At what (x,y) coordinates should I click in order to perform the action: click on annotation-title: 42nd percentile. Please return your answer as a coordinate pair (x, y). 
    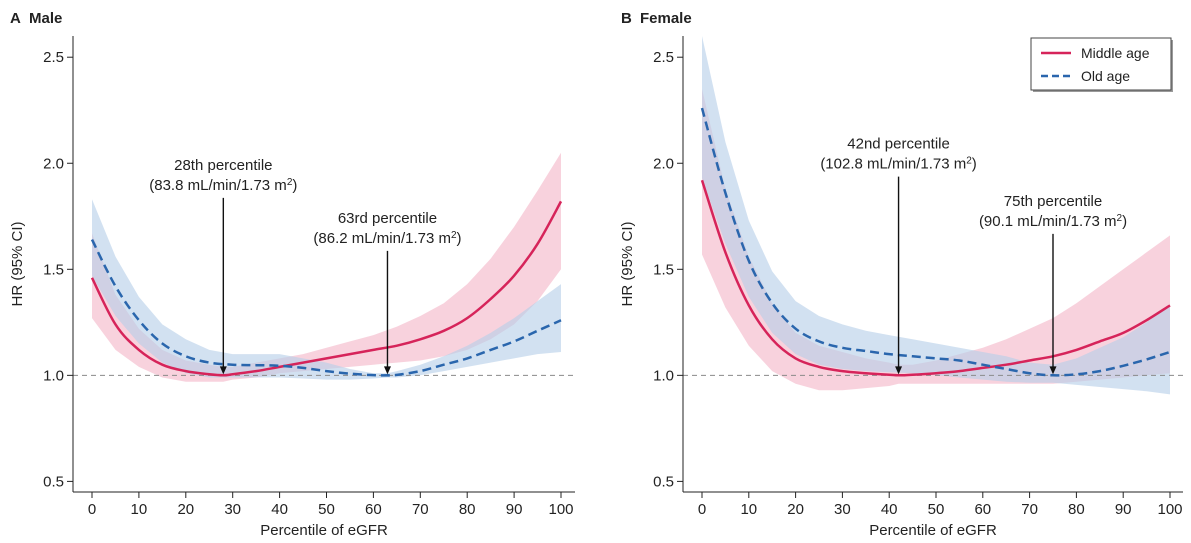
    Looking at the image, I should click on (898, 144).